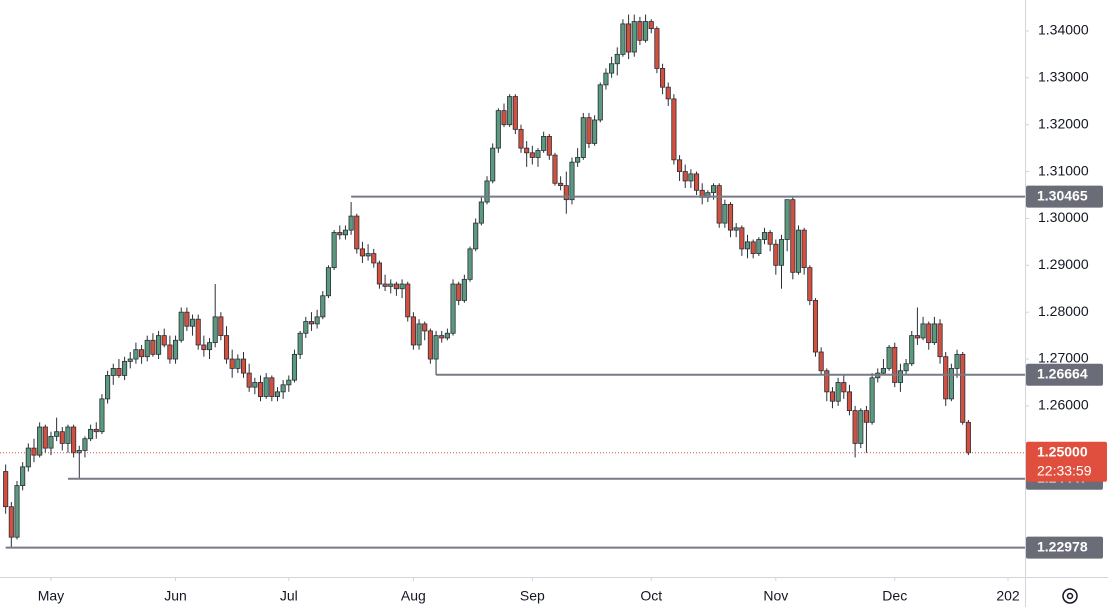 The width and height of the screenshot is (1108, 607). Describe the element at coordinates (1064, 470) in the screenshot. I see `countdown-label: 22:33:59` at that location.